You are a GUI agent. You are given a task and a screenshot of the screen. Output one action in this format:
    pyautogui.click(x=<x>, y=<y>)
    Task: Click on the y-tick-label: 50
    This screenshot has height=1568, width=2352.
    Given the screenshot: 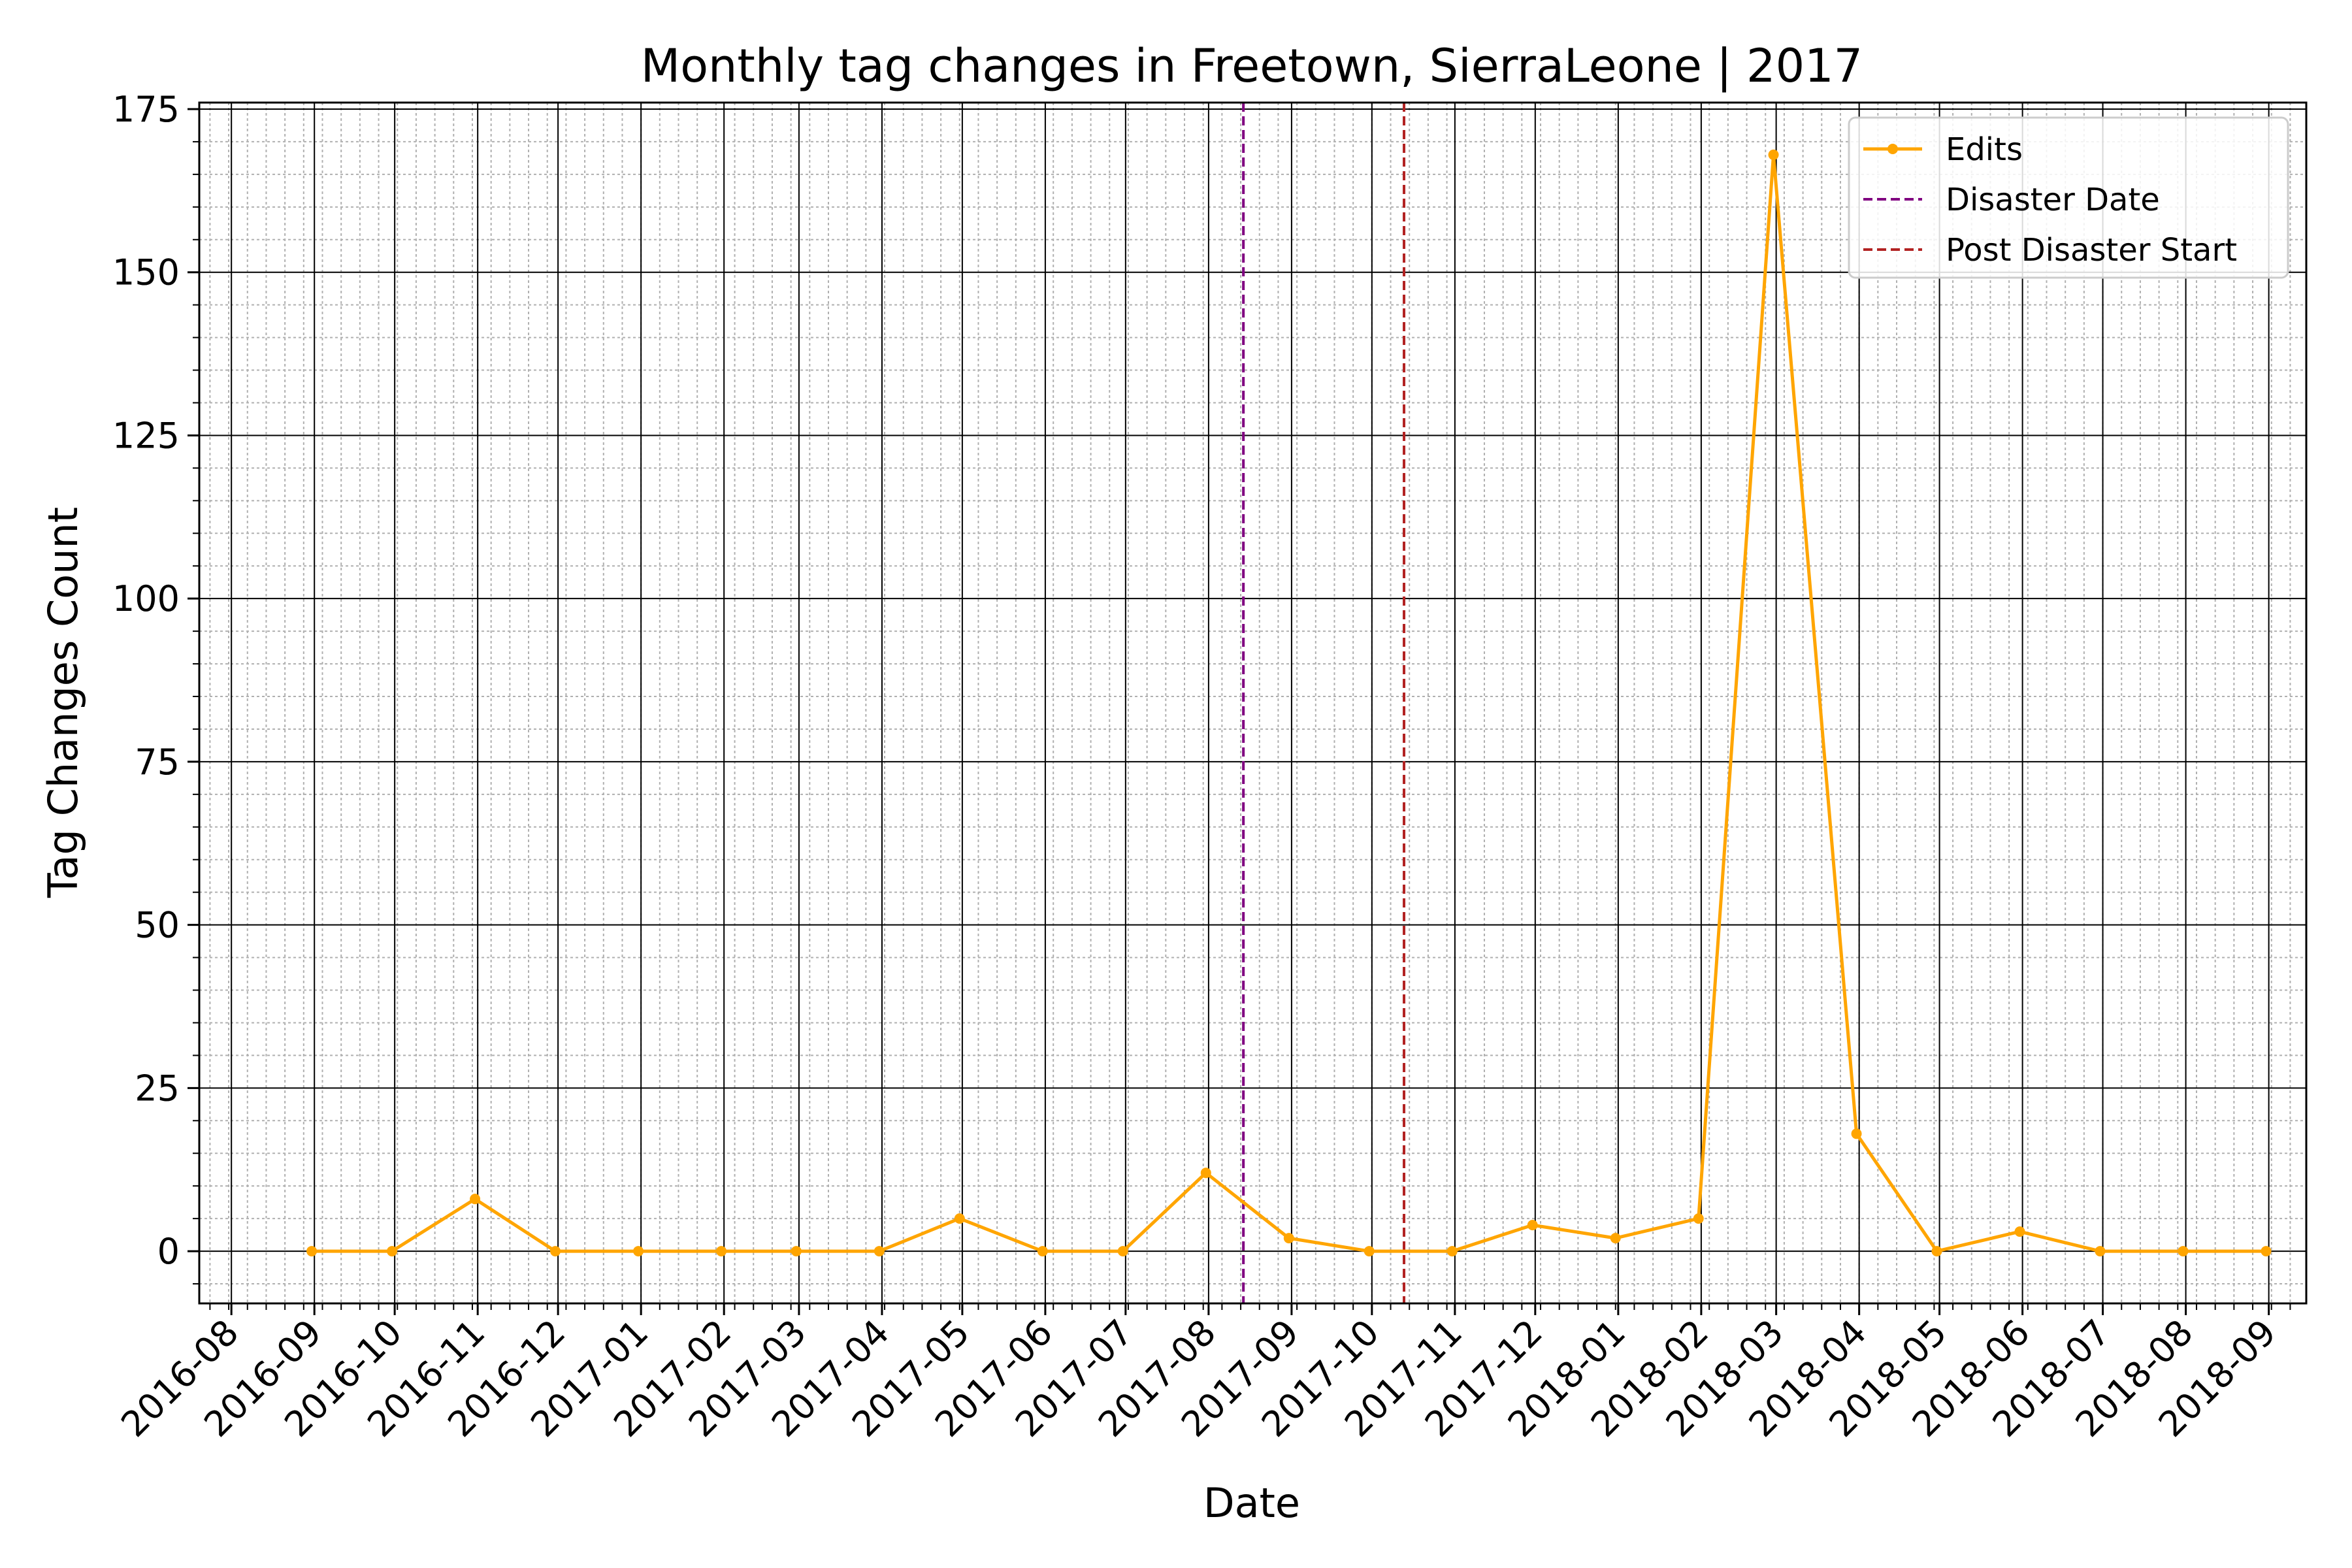 What is the action you would take?
    pyautogui.click(x=157, y=925)
    